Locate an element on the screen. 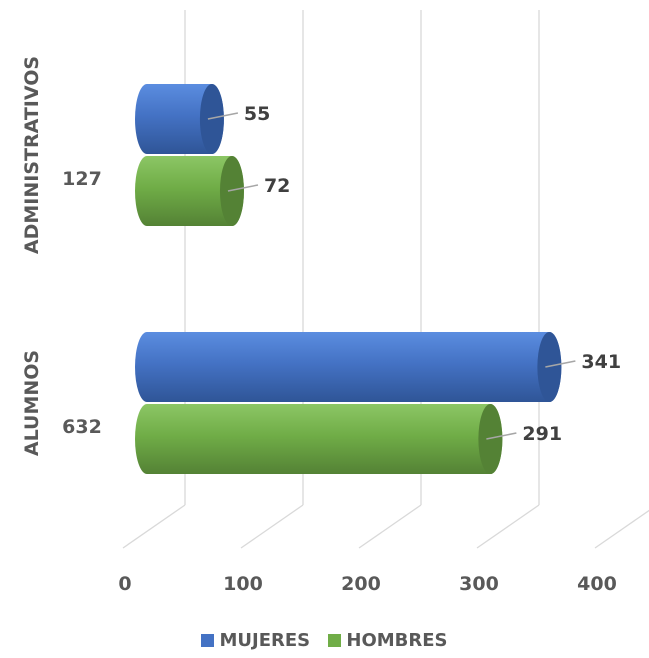 The image size is (649, 658). x-tick-label-0: 0 is located at coordinates (124, 584).